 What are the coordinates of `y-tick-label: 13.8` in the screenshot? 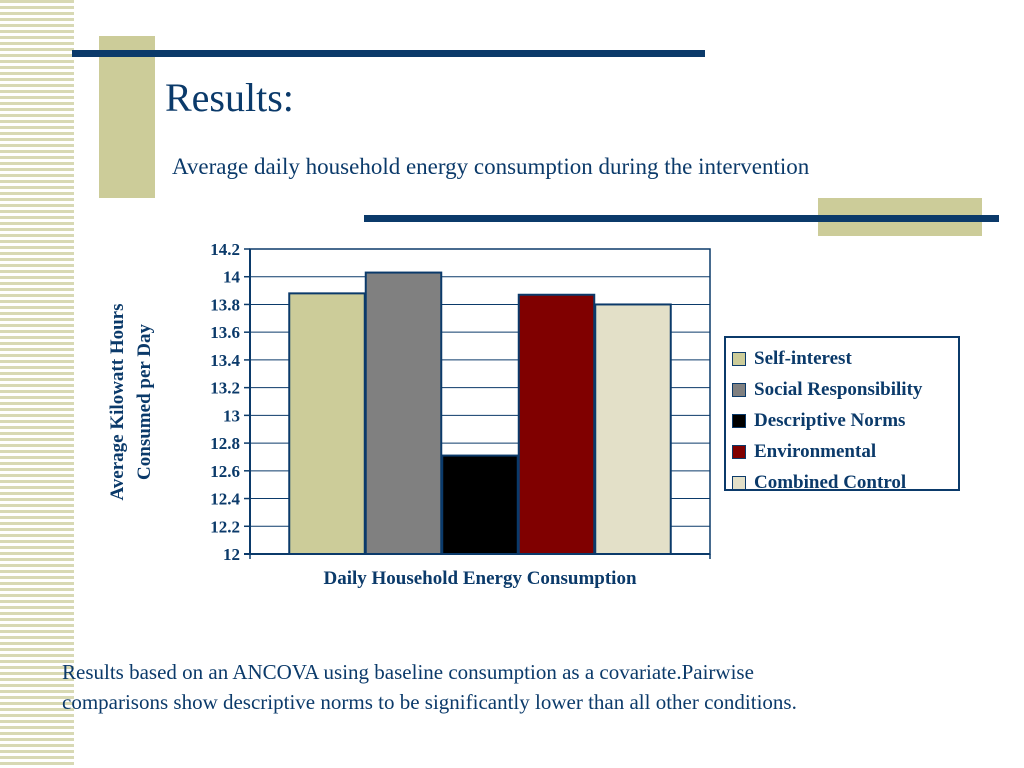 It's located at (225, 304).